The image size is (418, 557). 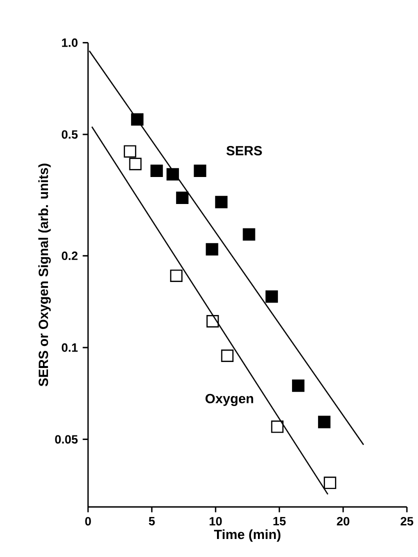 What do you see at coordinates (247, 535) in the screenshot?
I see `x-axis-title: Time (min)` at bounding box center [247, 535].